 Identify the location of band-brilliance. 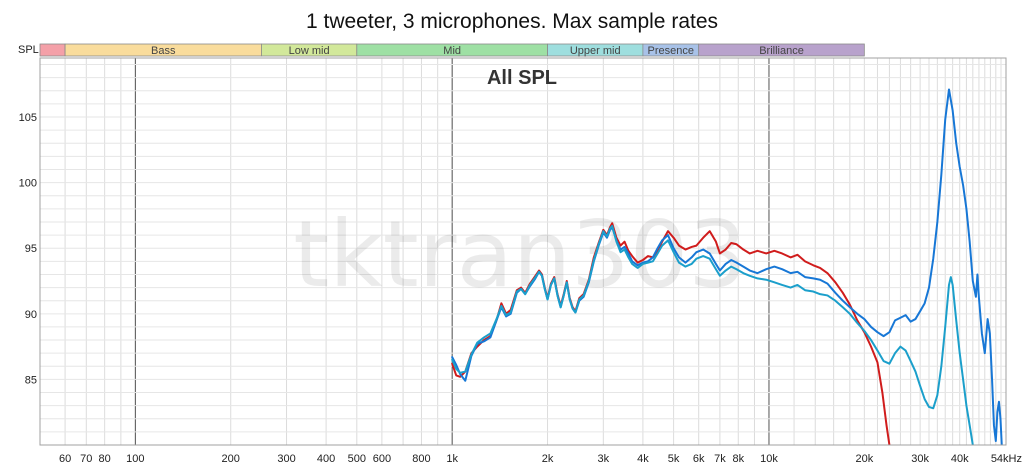
(781, 50).